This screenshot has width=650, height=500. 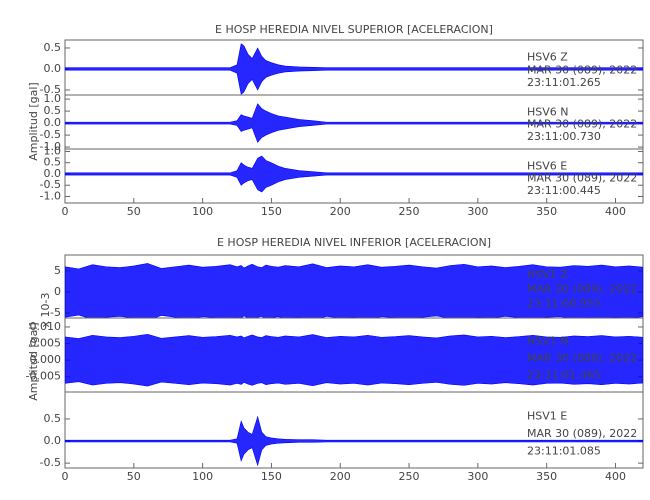 What do you see at coordinates (564, 190) in the screenshot?
I see `time-label: 23:11:00.445` at bounding box center [564, 190].